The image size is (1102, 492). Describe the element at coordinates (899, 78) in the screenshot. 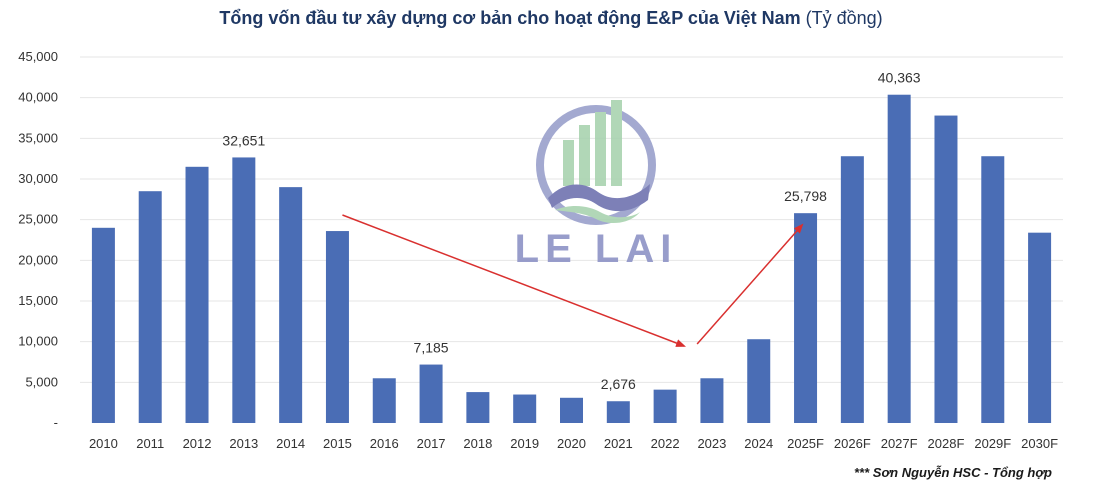

I see `data-label: 40,363` at that location.